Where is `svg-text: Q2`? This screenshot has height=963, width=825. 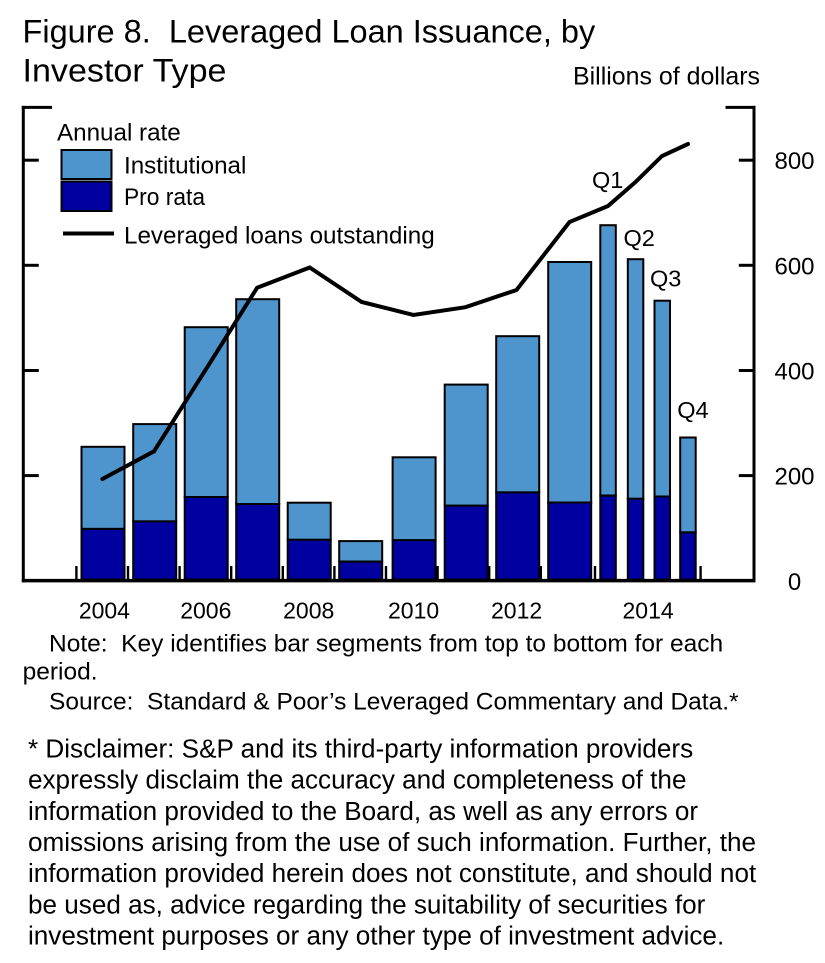
svg-text: Q2 is located at coordinates (639, 238).